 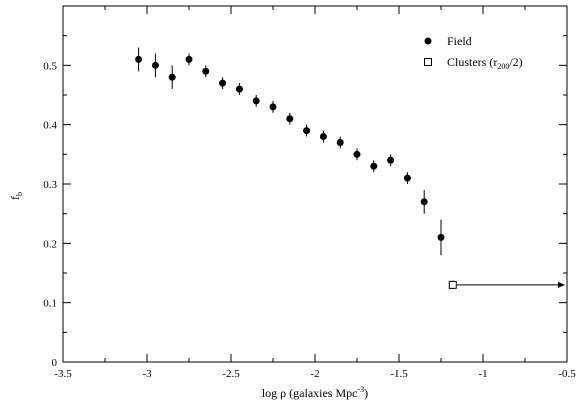 What do you see at coordinates (428, 41) in the screenshot?
I see `legend-marker-field` at bounding box center [428, 41].